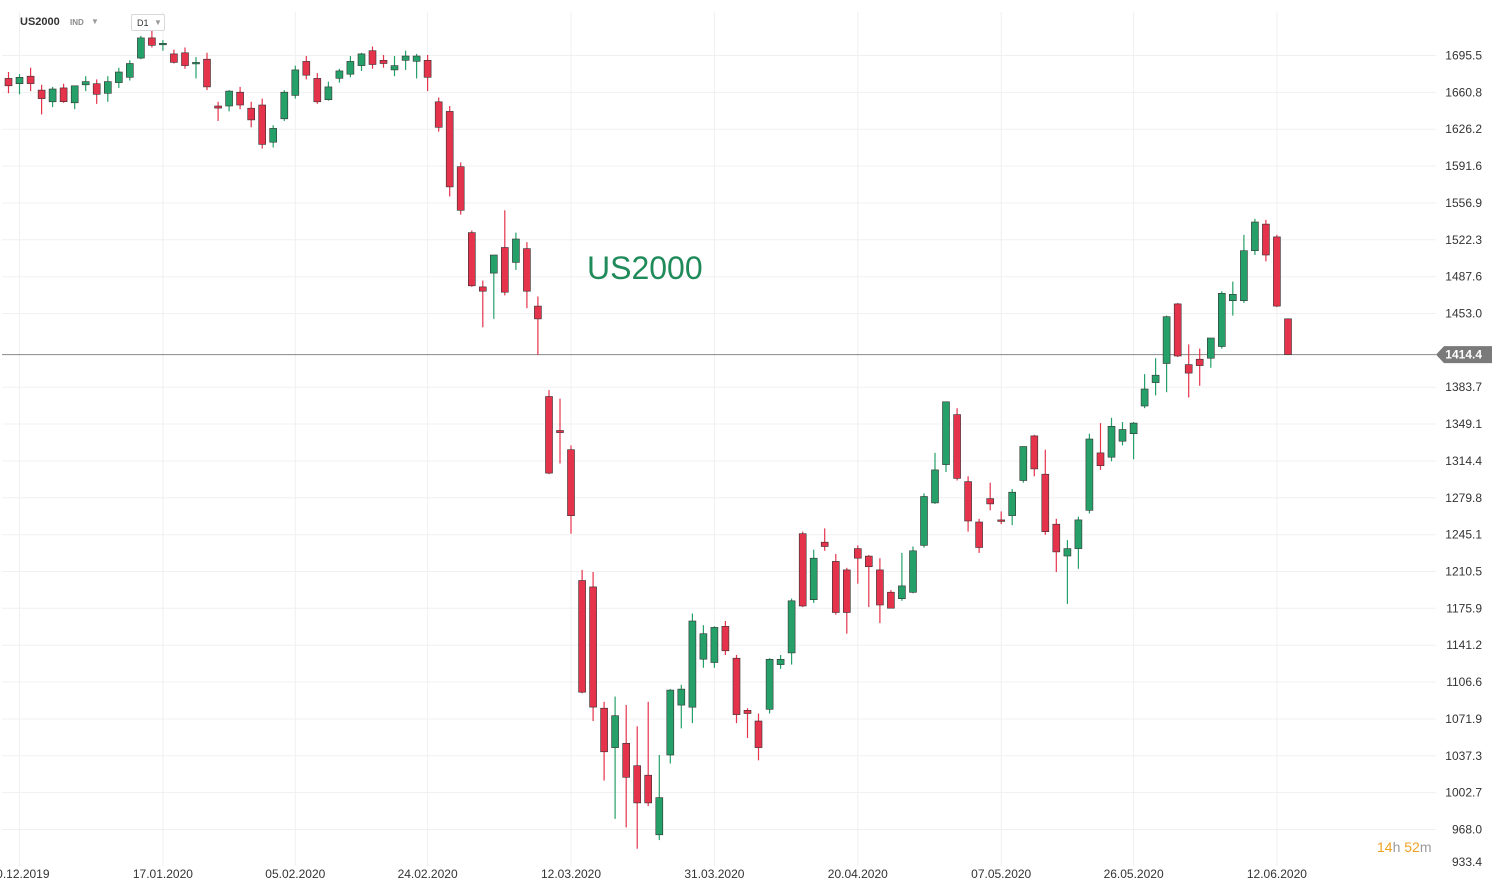 The height and width of the screenshot is (890, 1506). What do you see at coordinates (1464, 608) in the screenshot?
I see `y-tick-label: 1175.9` at bounding box center [1464, 608].